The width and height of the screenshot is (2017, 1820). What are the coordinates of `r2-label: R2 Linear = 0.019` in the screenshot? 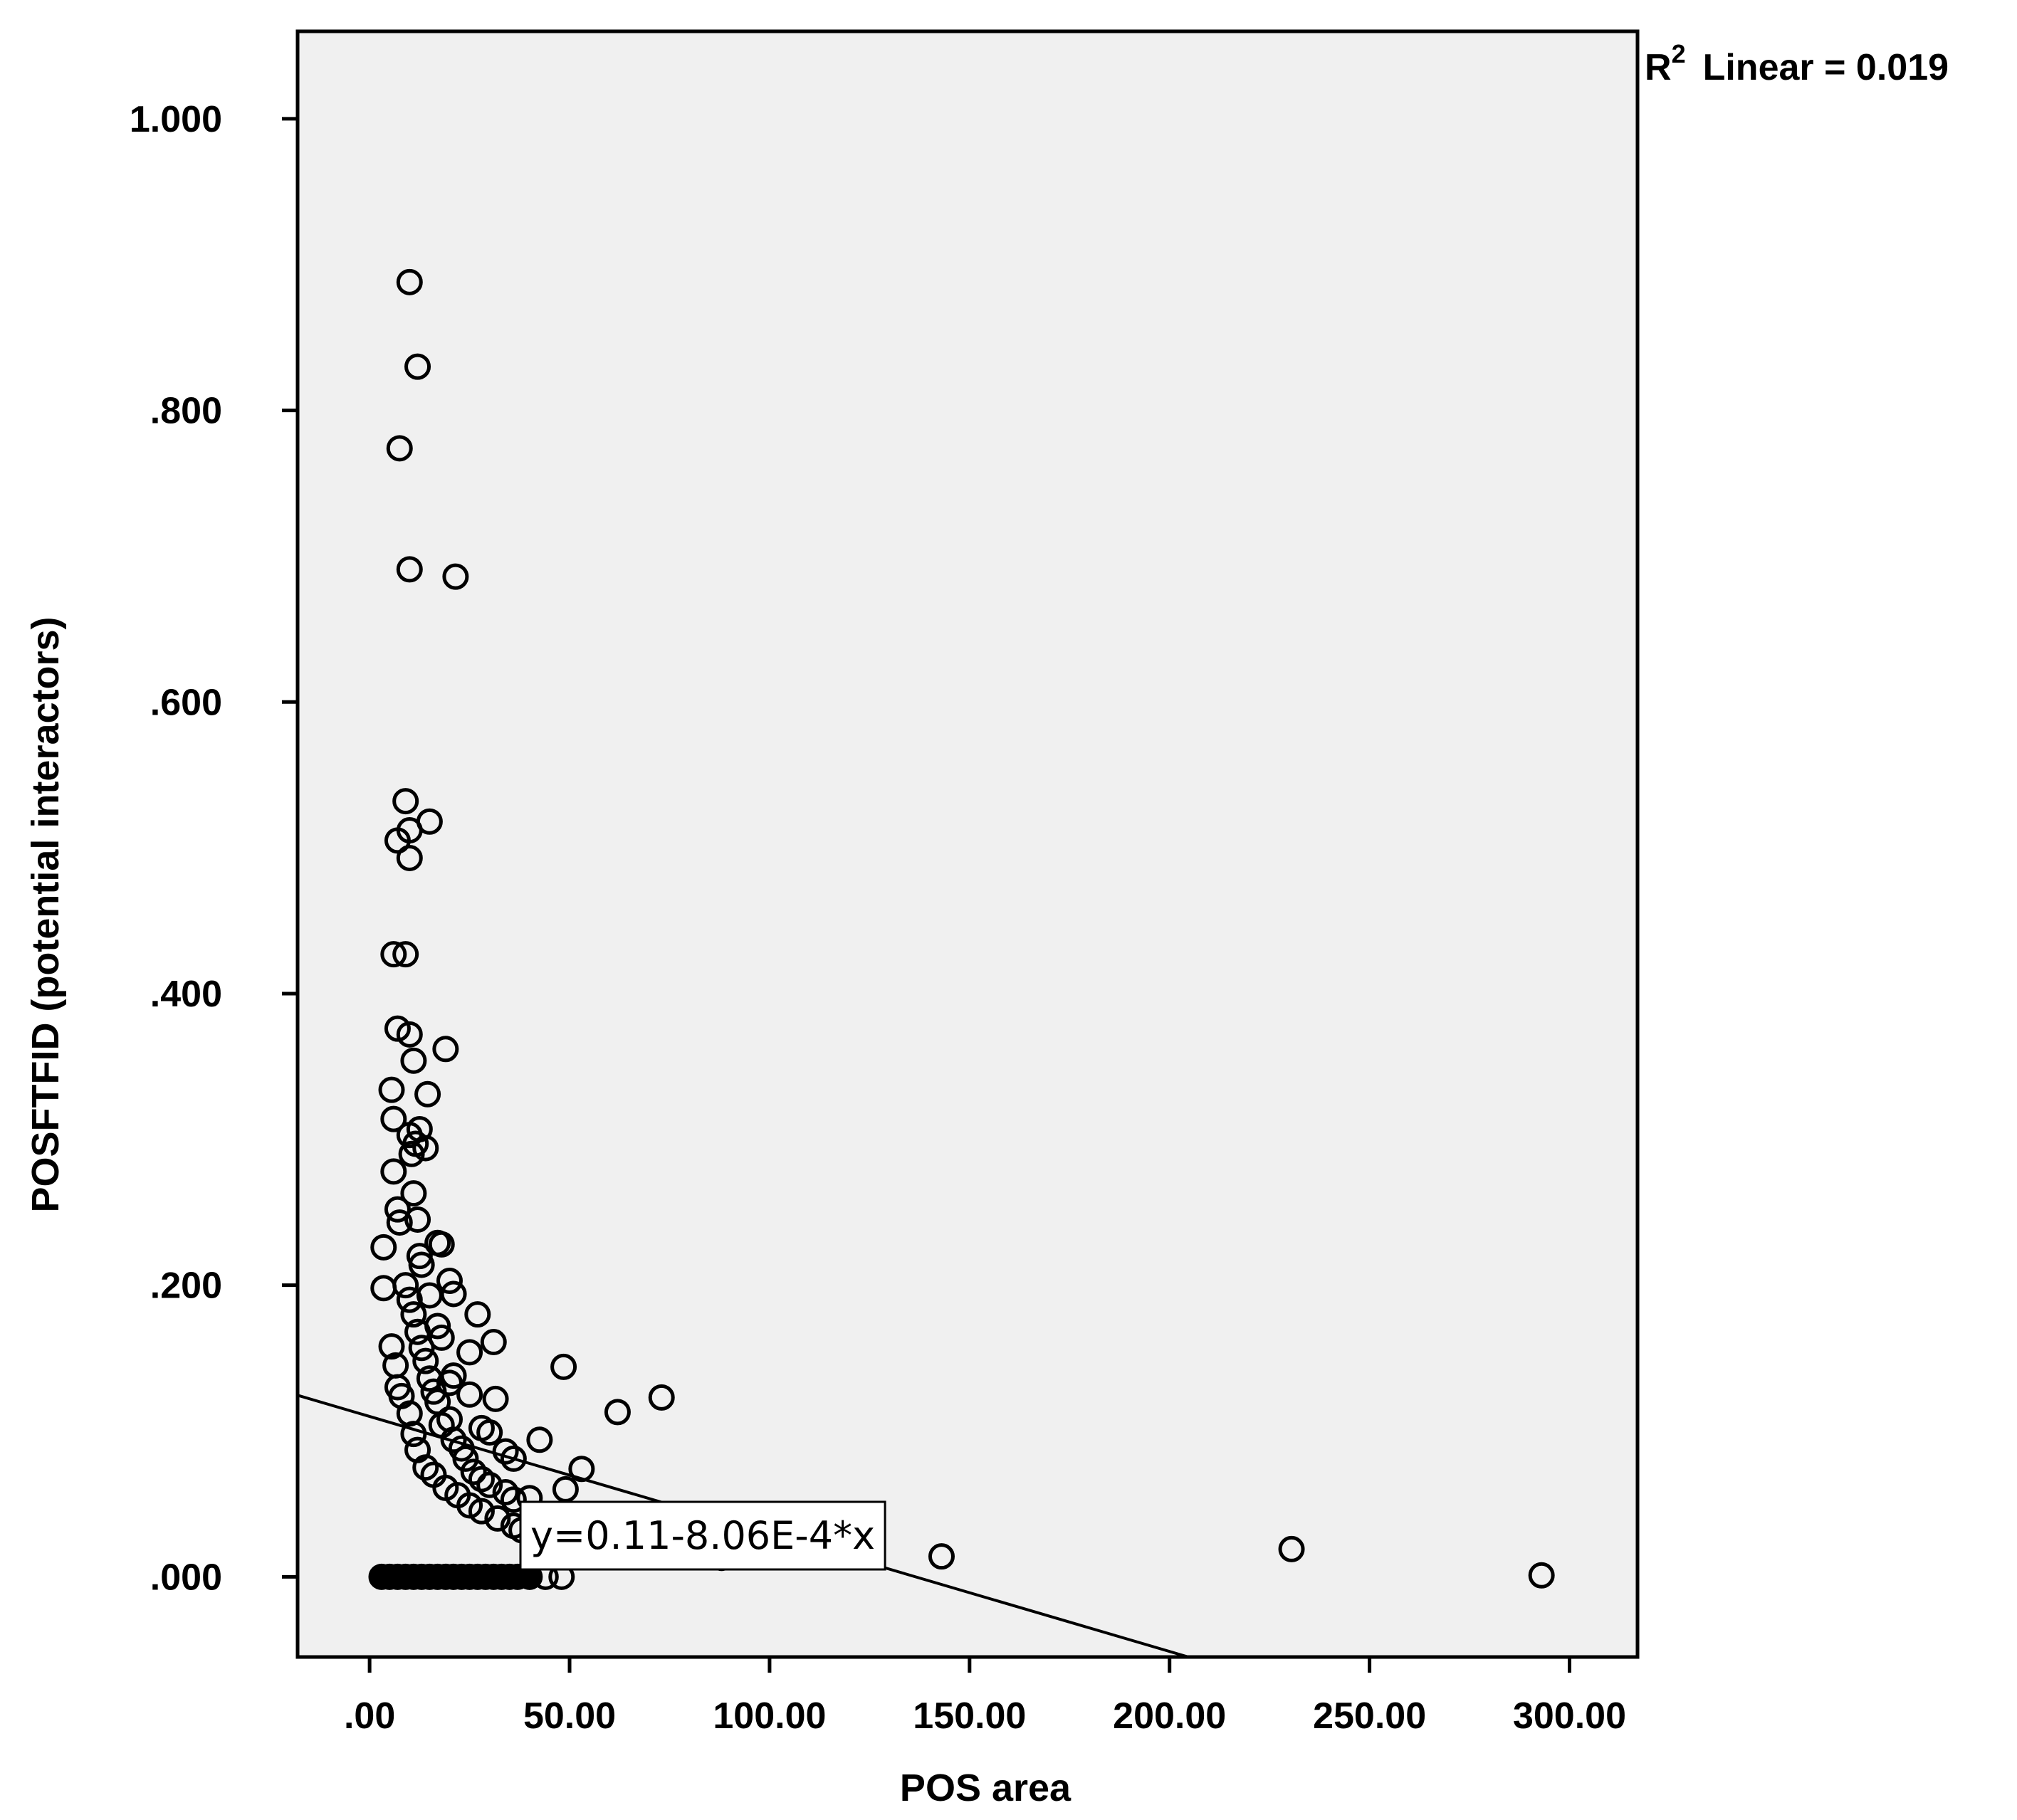 It's located at (1797, 63).